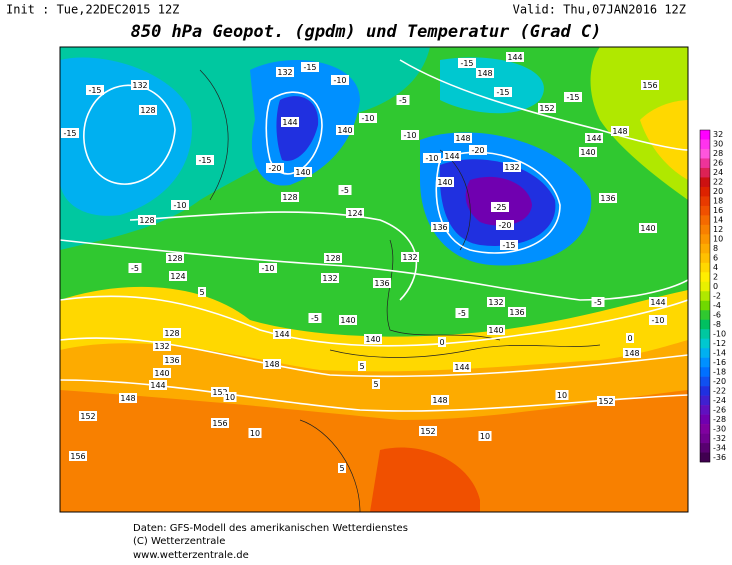  I want to click on legend-frame, so click(705, 296).